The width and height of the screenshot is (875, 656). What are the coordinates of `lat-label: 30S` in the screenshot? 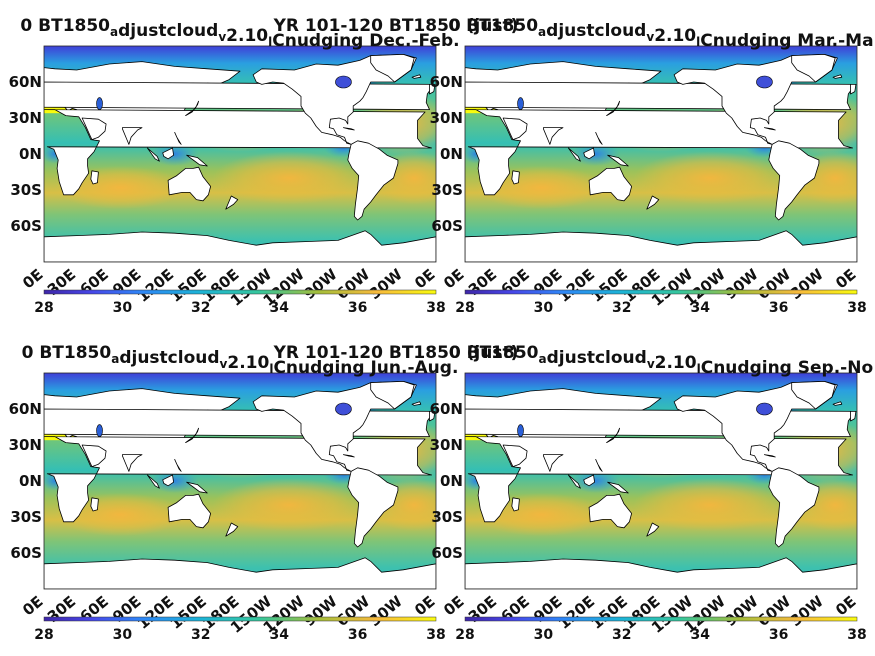 It's located at (26, 190).